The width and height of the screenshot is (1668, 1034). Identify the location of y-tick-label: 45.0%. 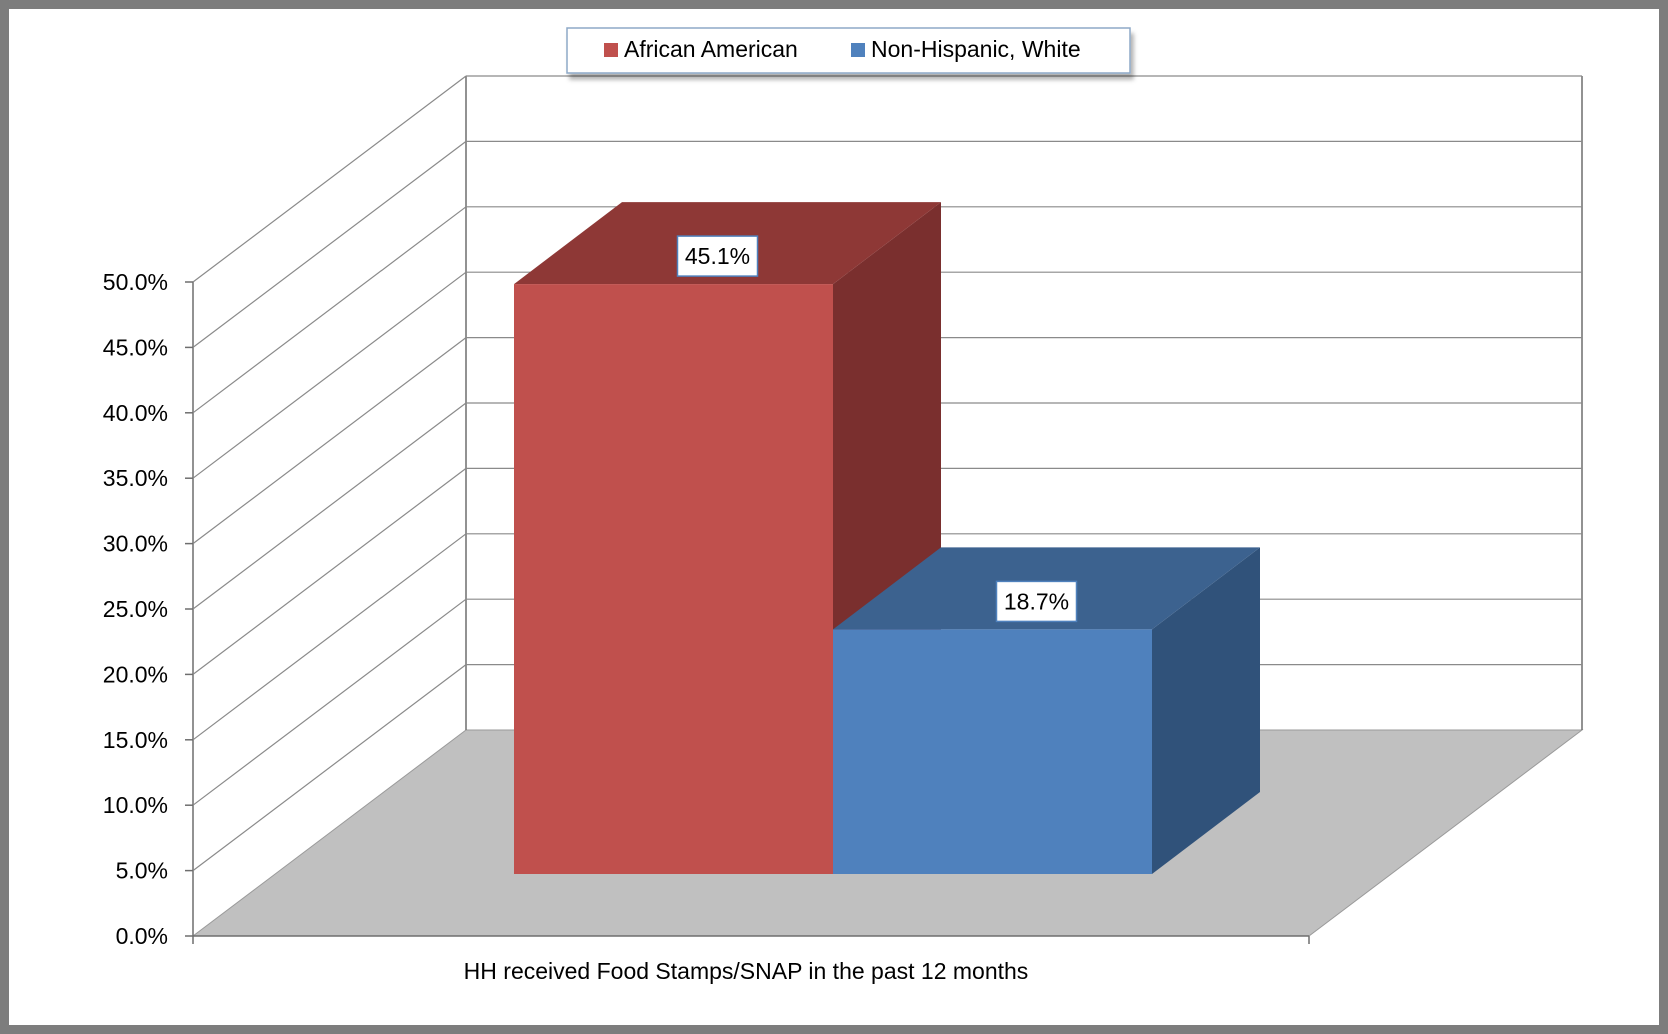
(135, 347).